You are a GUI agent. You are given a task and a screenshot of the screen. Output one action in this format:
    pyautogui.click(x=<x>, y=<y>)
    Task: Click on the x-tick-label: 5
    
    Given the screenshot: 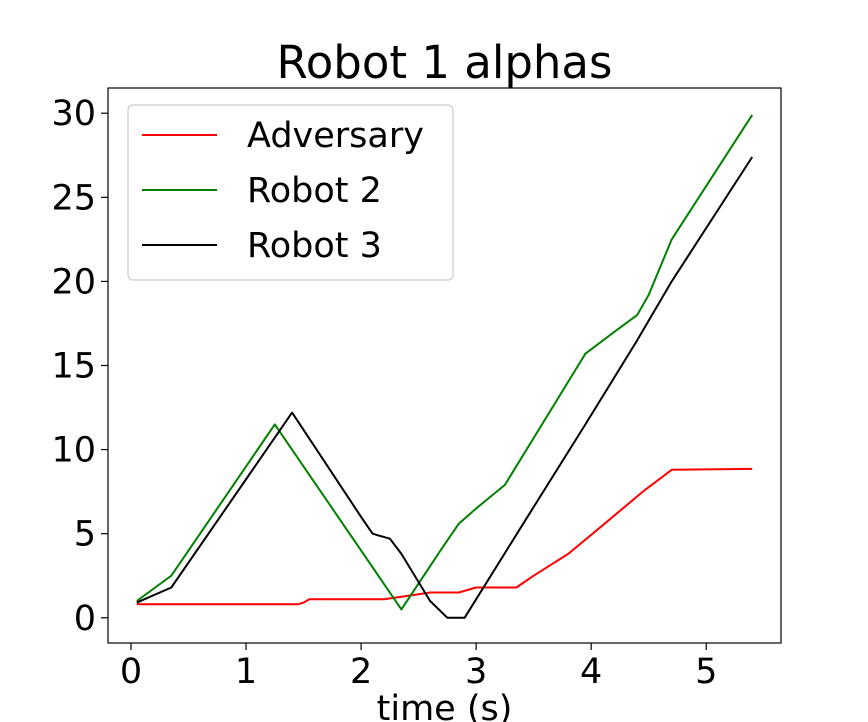 What is the action you would take?
    pyautogui.click(x=706, y=672)
    